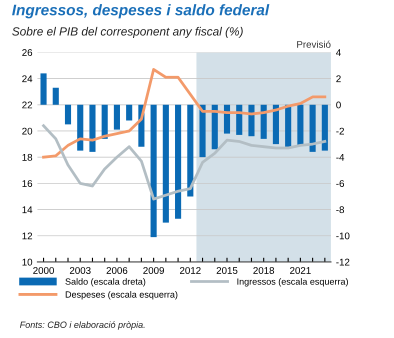  Describe the element at coordinates (127, 32) in the screenshot. I see `chart-subtitle: Sobre el PIB del corresponent any fiscal (%)` at that location.